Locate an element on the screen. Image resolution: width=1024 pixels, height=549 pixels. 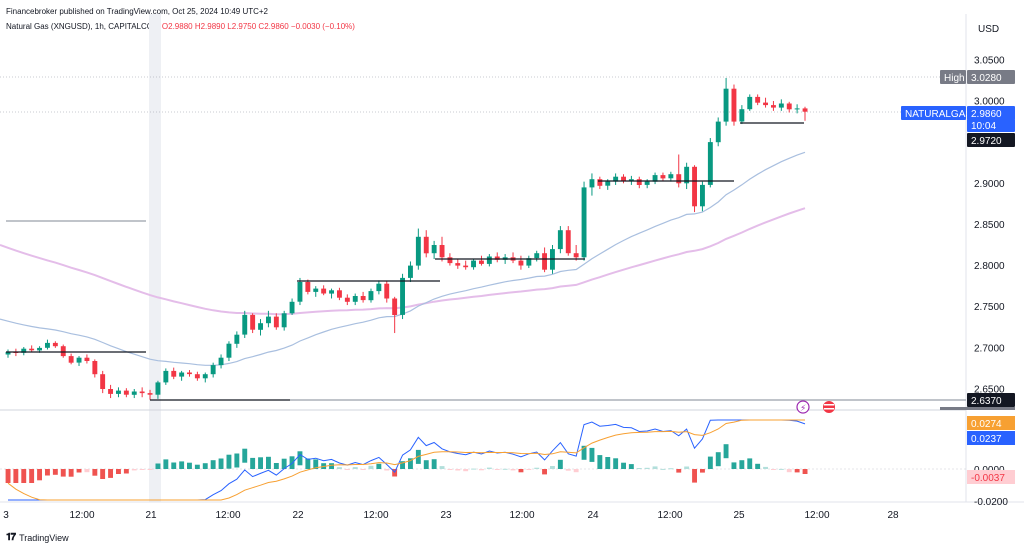
symbol-name: Natural Gas (XNGUSD), 1h, CAPITALCOM is located at coordinates (83, 26).